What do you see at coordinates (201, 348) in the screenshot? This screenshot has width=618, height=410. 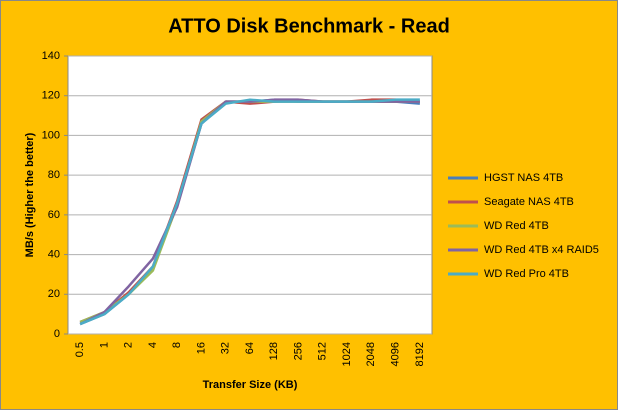 I see `x-tick-label: 16` at bounding box center [201, 348].